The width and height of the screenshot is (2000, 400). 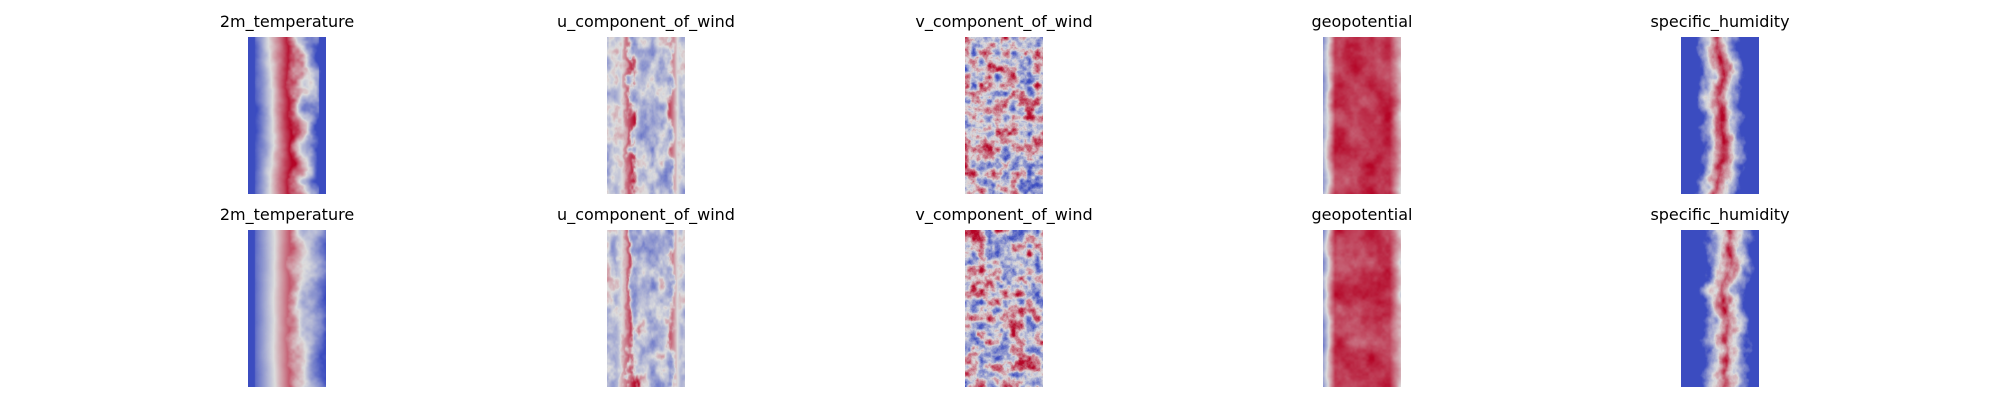 I want to click on panel-title-r1c3: v_component_of_wind, so click(x=1004, y=21).